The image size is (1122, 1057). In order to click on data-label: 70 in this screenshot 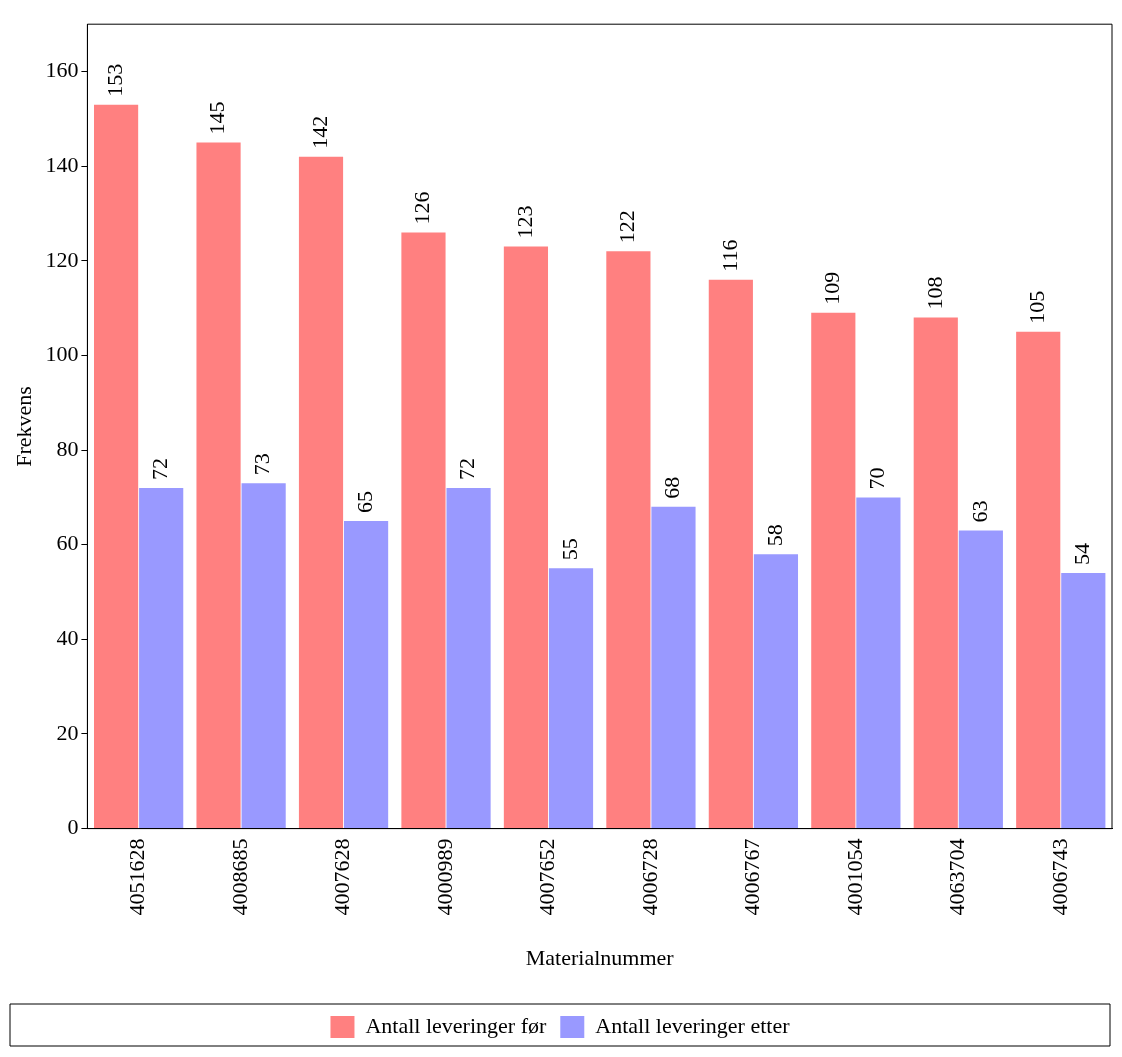, I will do `click(877, 478)`.